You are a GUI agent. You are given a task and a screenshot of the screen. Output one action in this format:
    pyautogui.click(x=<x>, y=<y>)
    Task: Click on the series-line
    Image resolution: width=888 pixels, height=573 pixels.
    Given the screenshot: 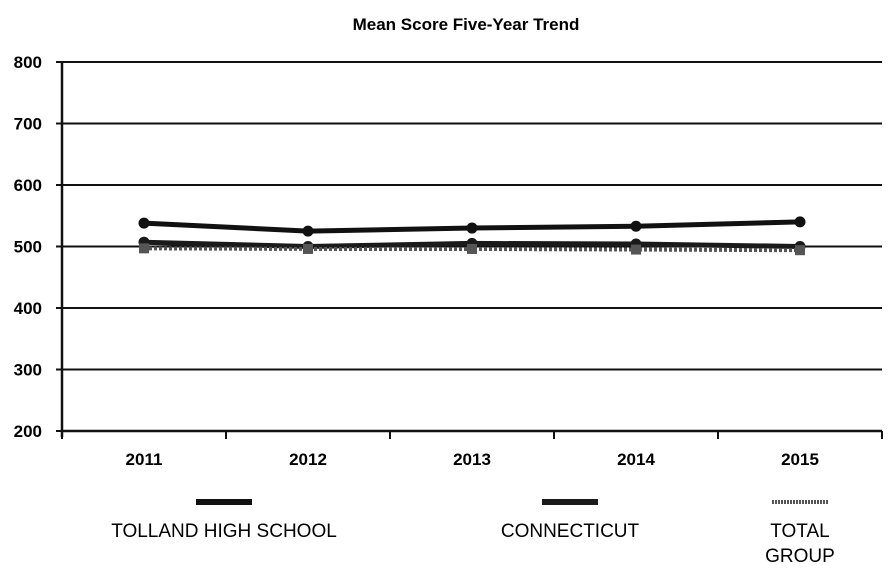 What is the action you would take?
    pyautogui.click(x=472, y=249)
    